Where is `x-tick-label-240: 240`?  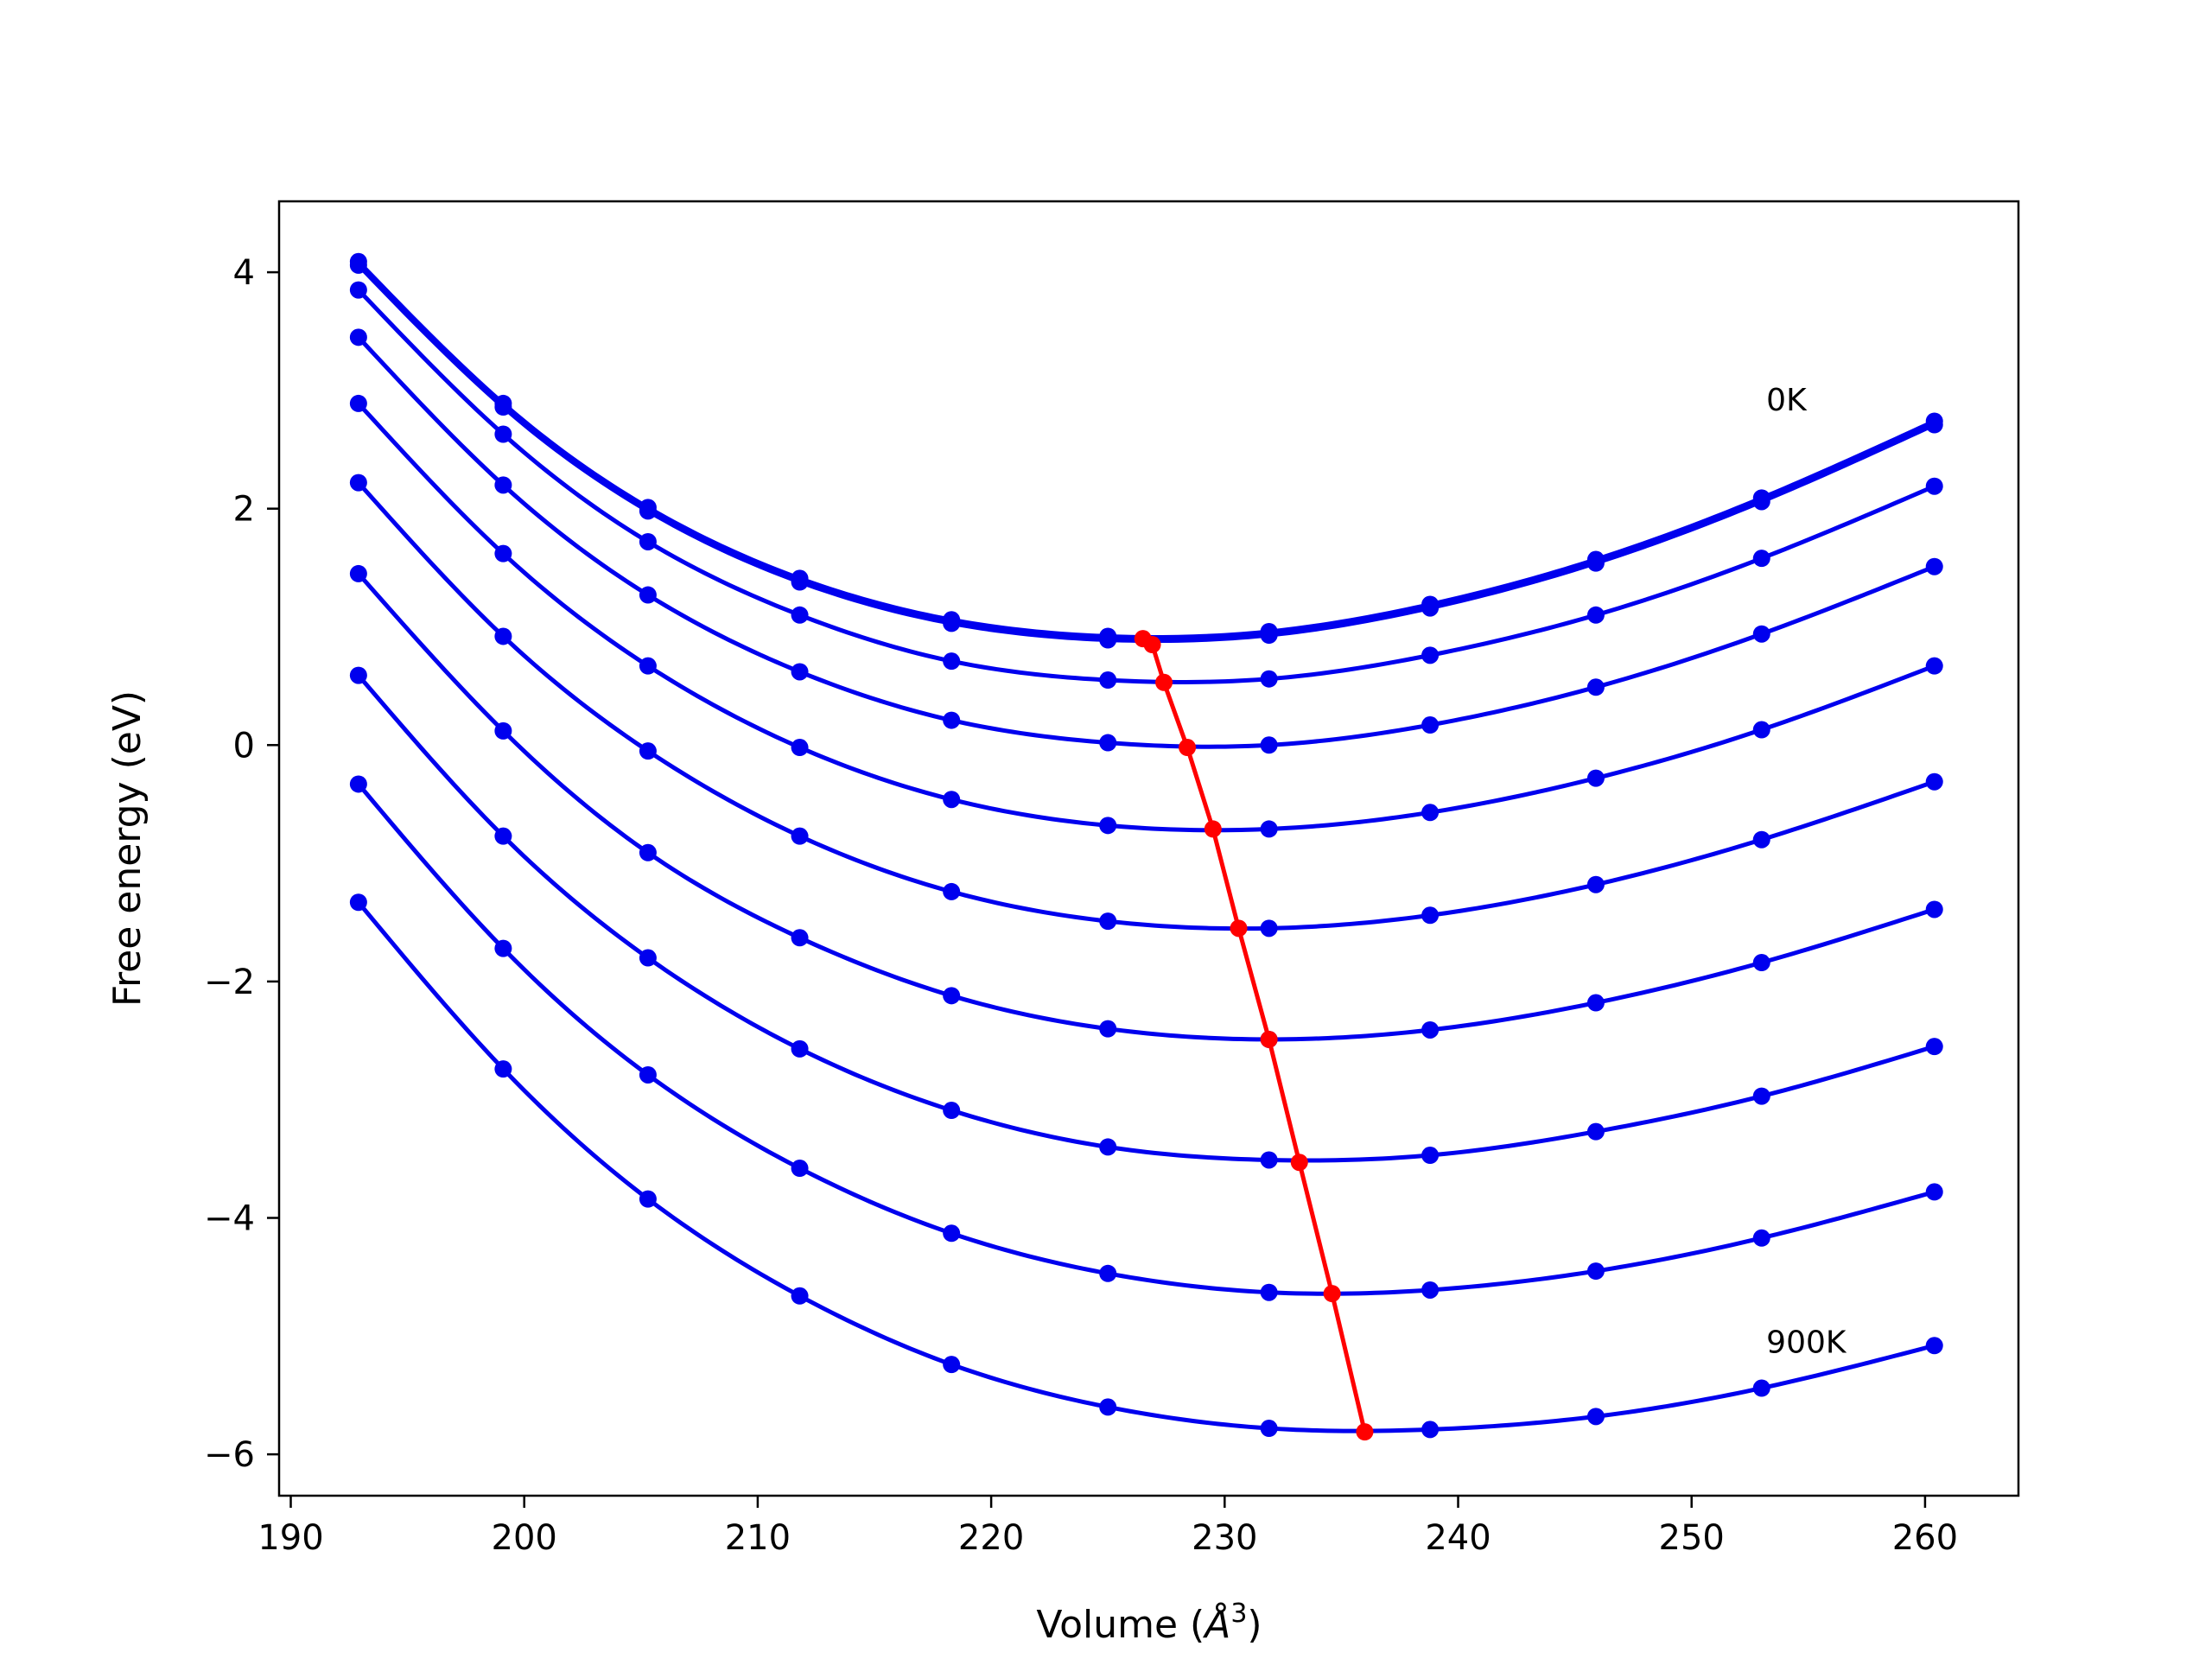 x-tick-label-240: 240 is located at coordinates (1458, 1538).